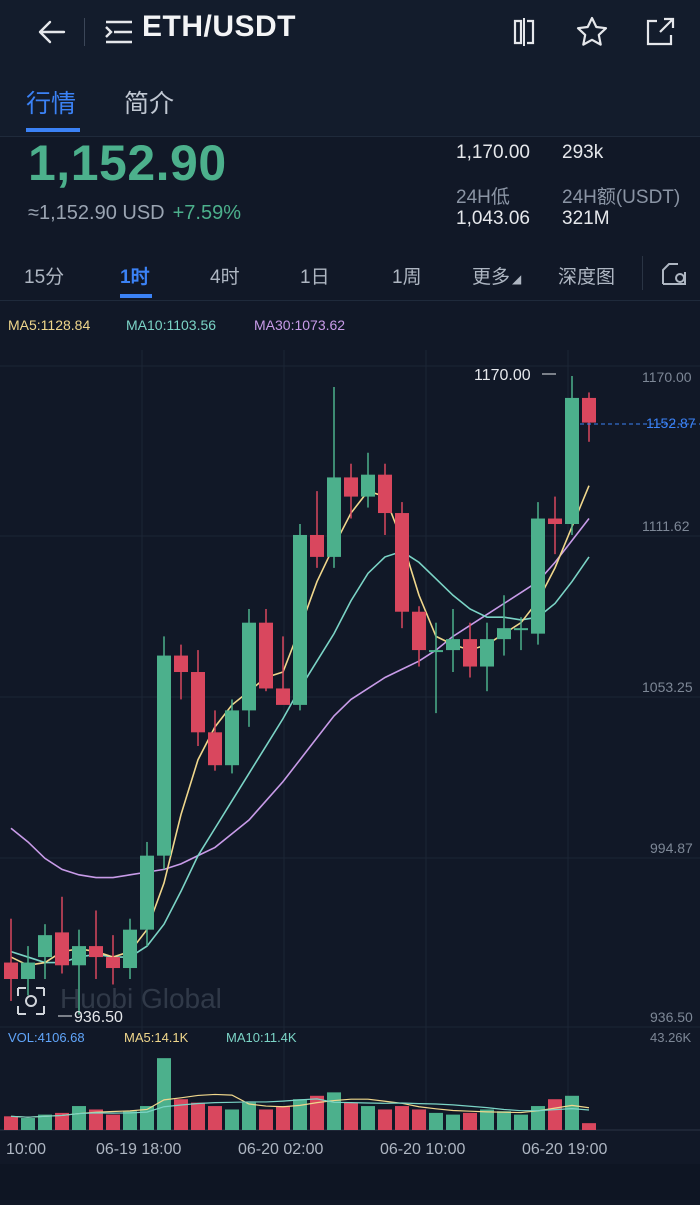 The height and width of the screenshot is (1205, 700). Describe the element at coordinates (31, 1001) in the screenshot. I see `fullscreen-icon` at that location.